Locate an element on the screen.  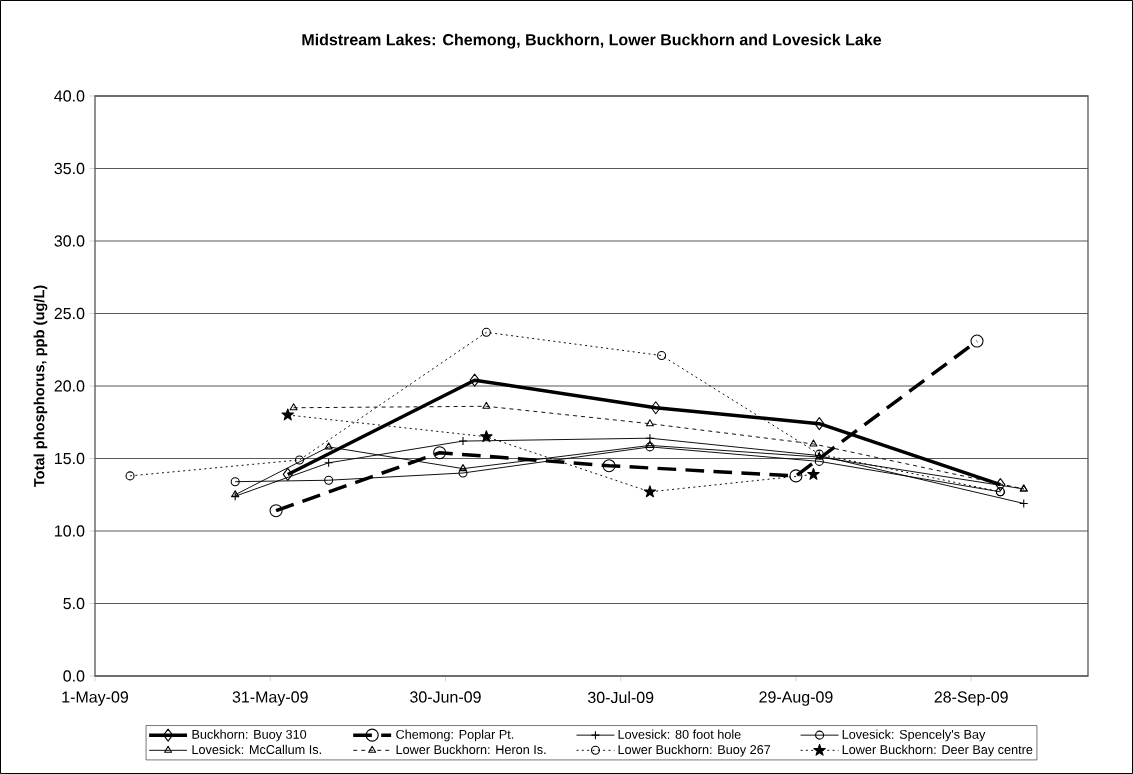
y-tick-label: 0.0 is located at coordinates (74, 676).